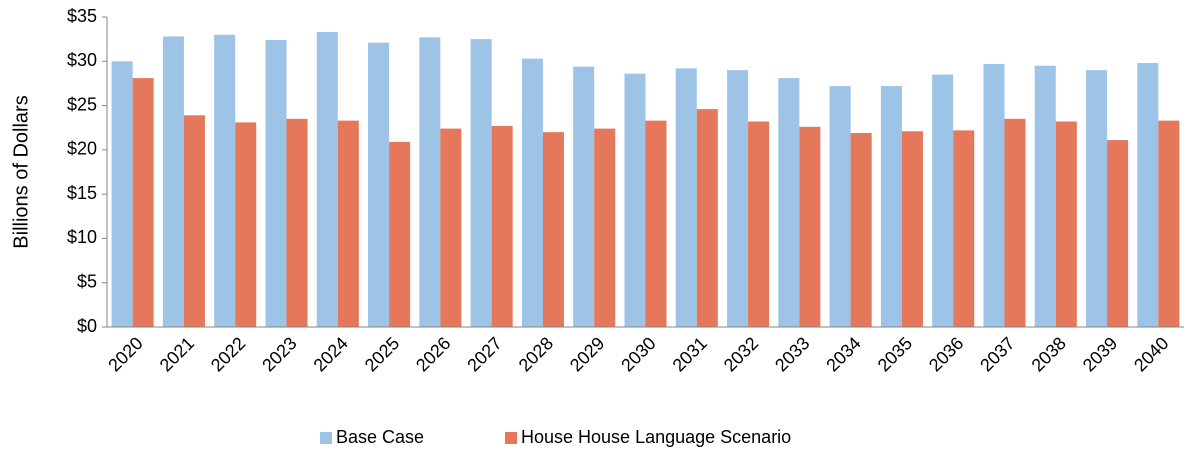 The image size is (1186, 453). I want to click on y-tick-label: $5, so click(87, 281).